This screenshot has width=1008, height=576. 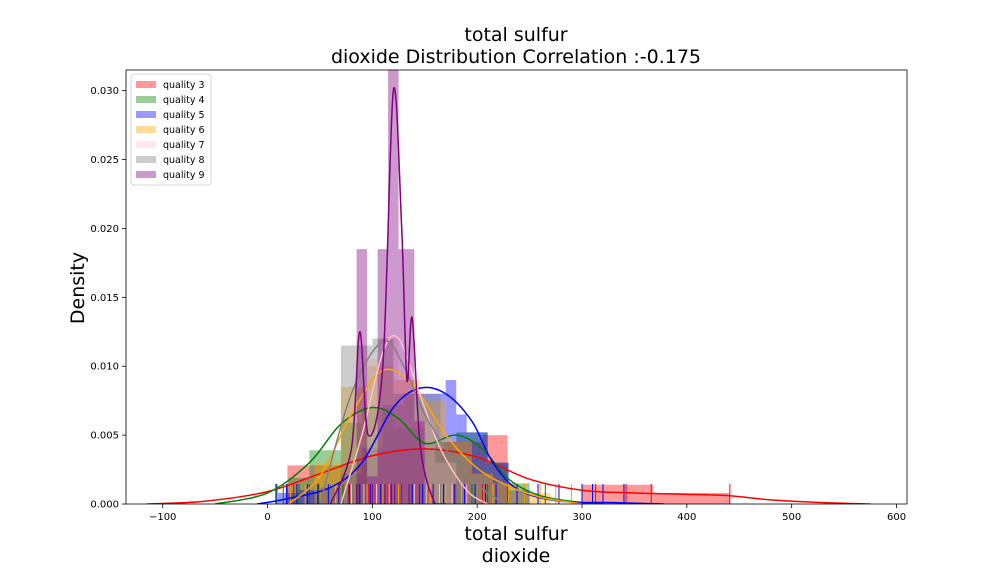 What do you see at coordinates (146, 159) in the screenshot?
I see `legend-swatch-q8` at bounding box center [146, 159].